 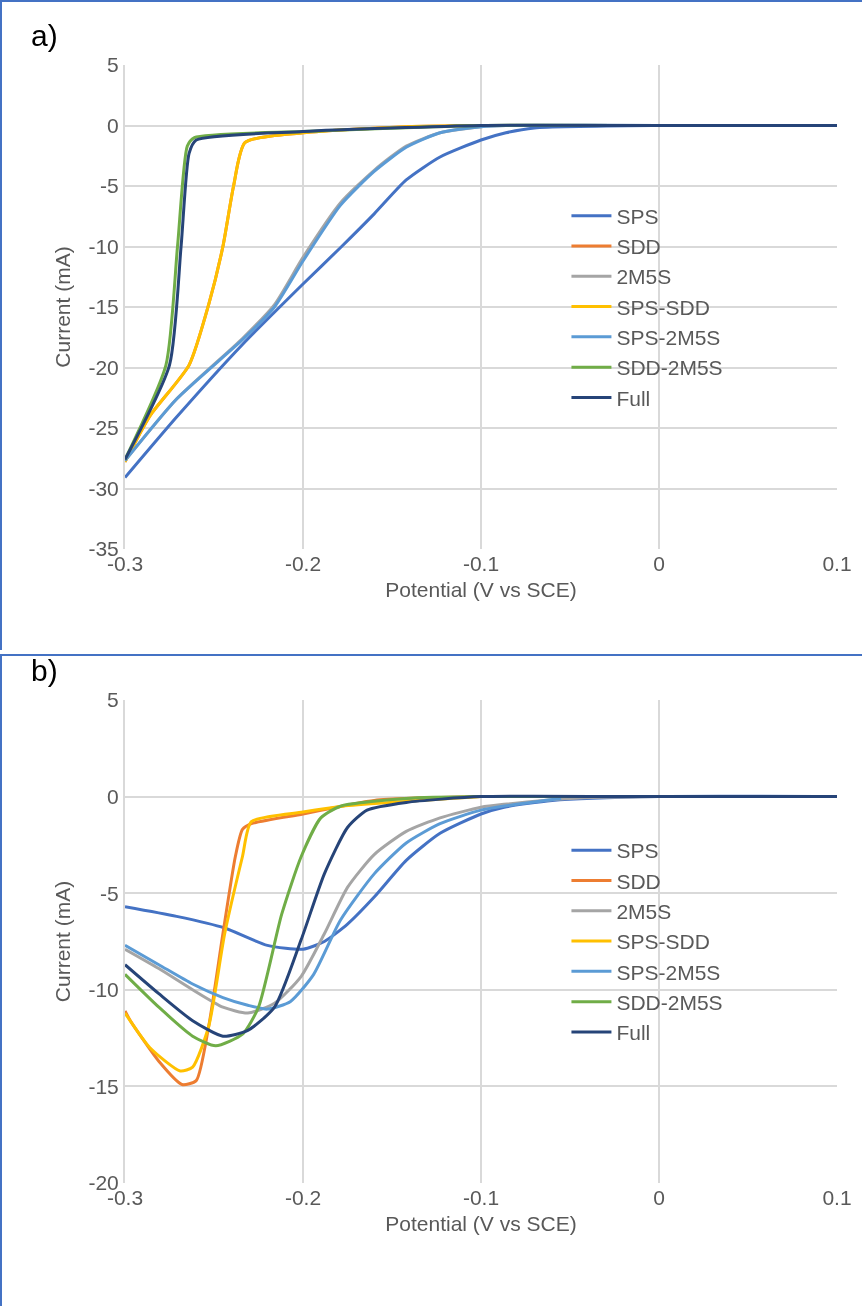 What do you see at coordinates (103, 367) in the screenshot?
I see `y-tick-label: -20` at bounding box center [103, 367].